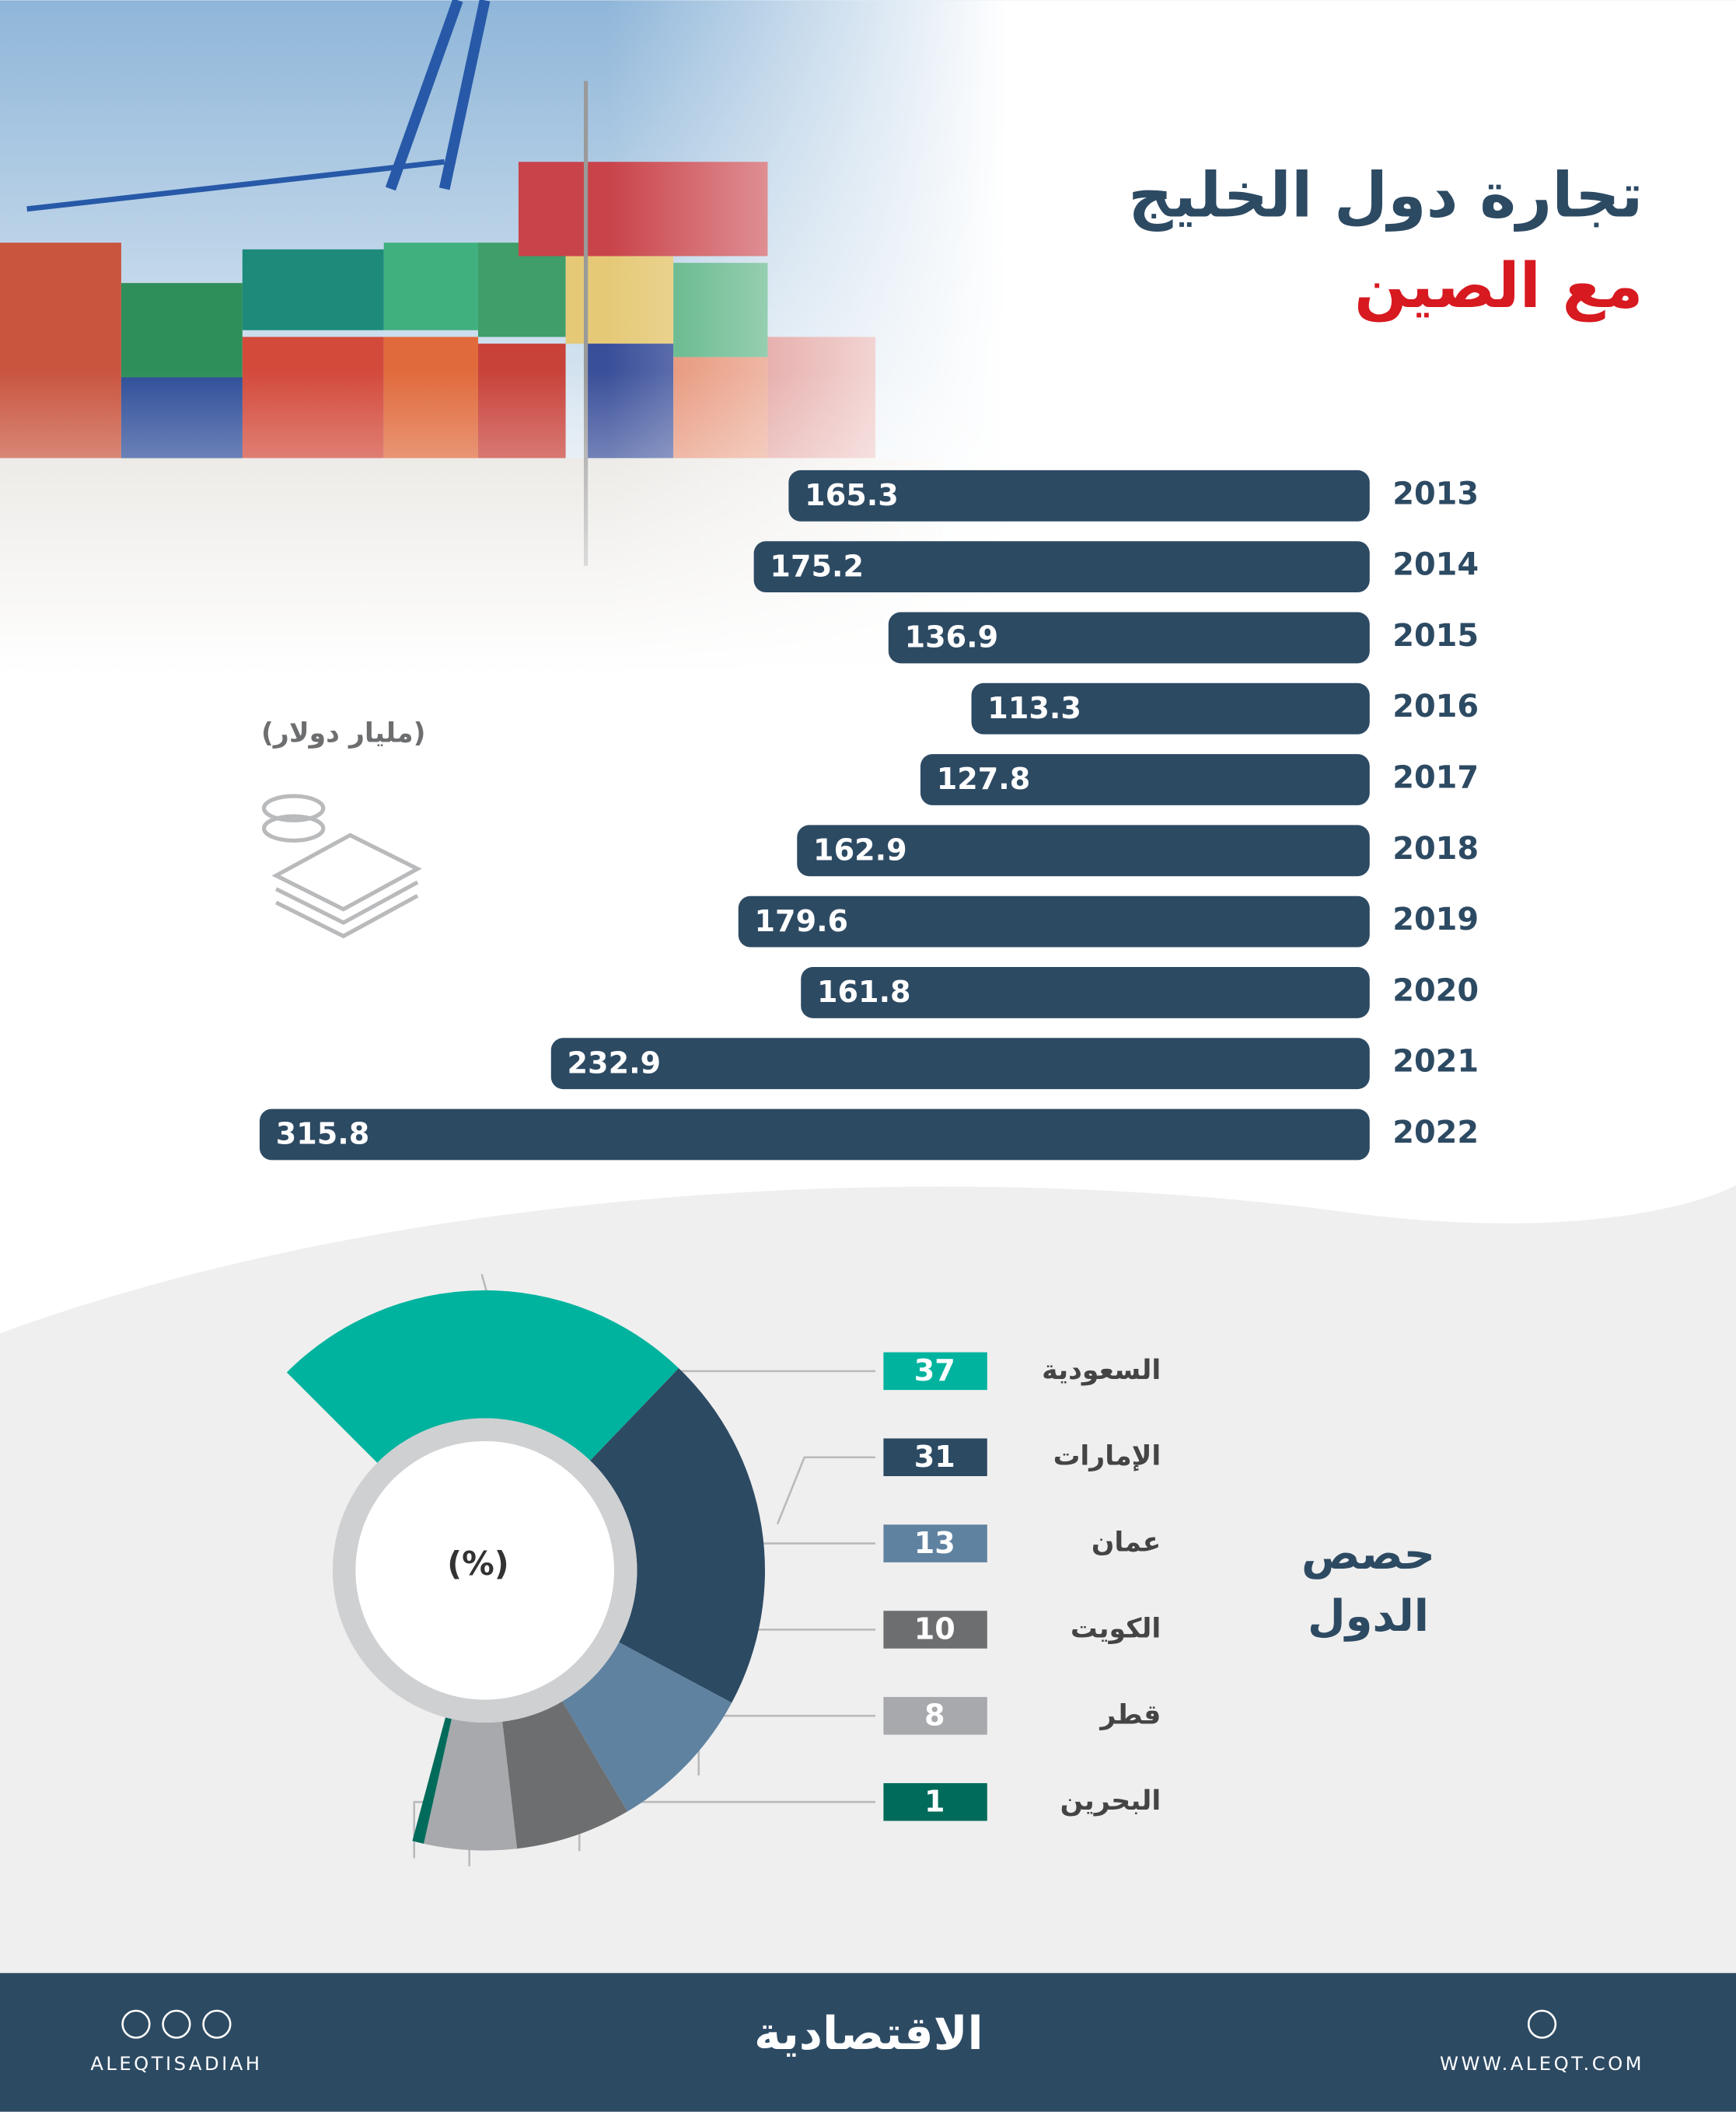 The height and width of the screenshot is (2112, 1736). I want to click on legend-value: 13, so click(934, 1543).